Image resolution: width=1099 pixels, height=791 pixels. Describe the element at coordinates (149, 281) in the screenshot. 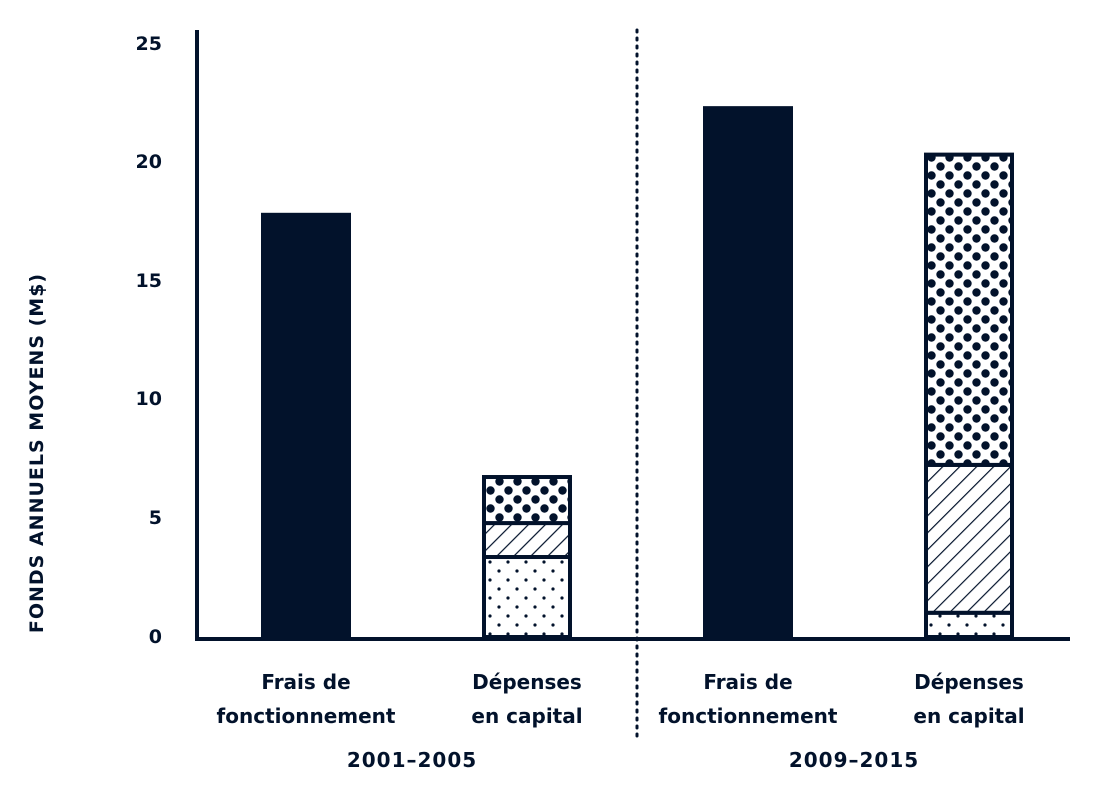

I see `y-tick-label: 15` at that location.